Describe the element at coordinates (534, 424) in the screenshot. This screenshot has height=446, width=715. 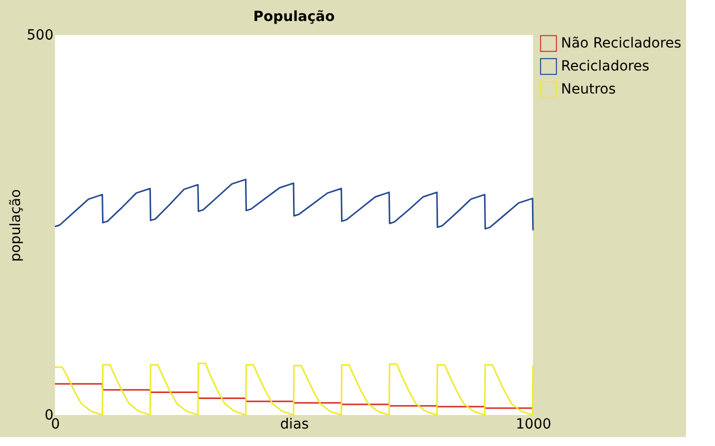
I see `x-tick-label: 1000` at that location.